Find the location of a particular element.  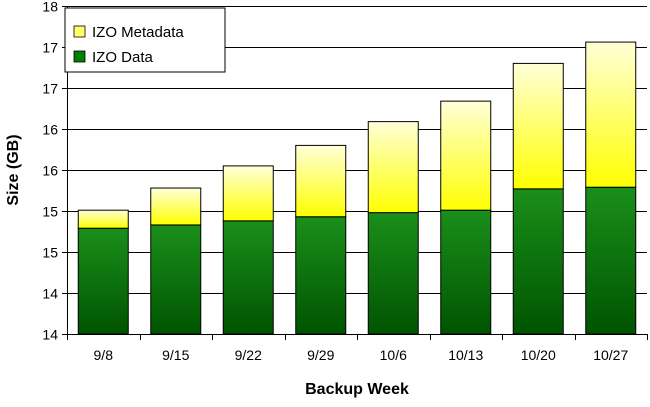

x-tick-label: 9/29 is located at coordinates (320, 355).